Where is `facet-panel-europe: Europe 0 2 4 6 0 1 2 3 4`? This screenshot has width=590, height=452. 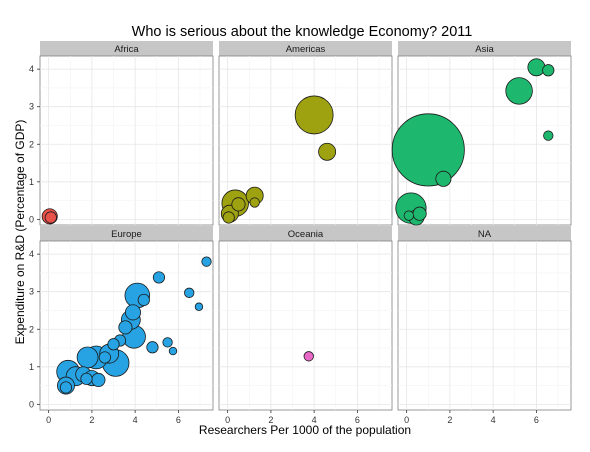
facet-panel-europe: Europe 0 2 4 6 0 1 2 3 4 is located at coordinates (121, 325).